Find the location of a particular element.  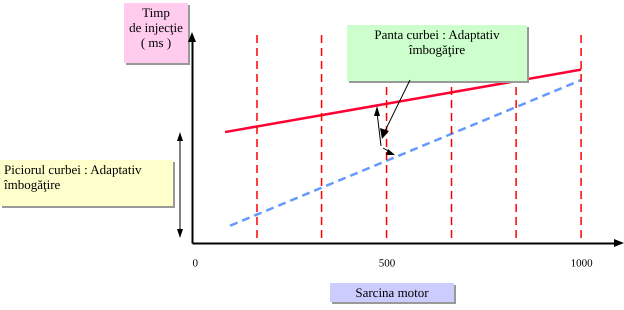

x-tick-label: 500 is located at coordinates (387, 264).